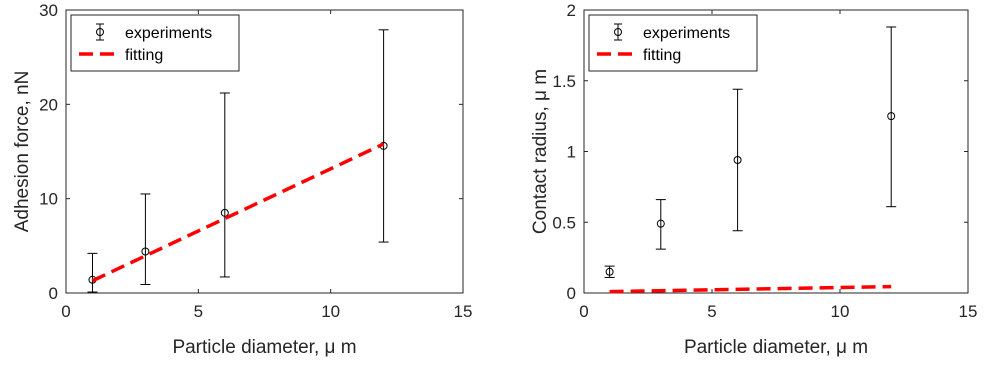 The height and width of the screenshot is (368, 984). Describe the element at coordinates (48, 199) in the screenshot. I see `y-tick-label: 10` at that location.